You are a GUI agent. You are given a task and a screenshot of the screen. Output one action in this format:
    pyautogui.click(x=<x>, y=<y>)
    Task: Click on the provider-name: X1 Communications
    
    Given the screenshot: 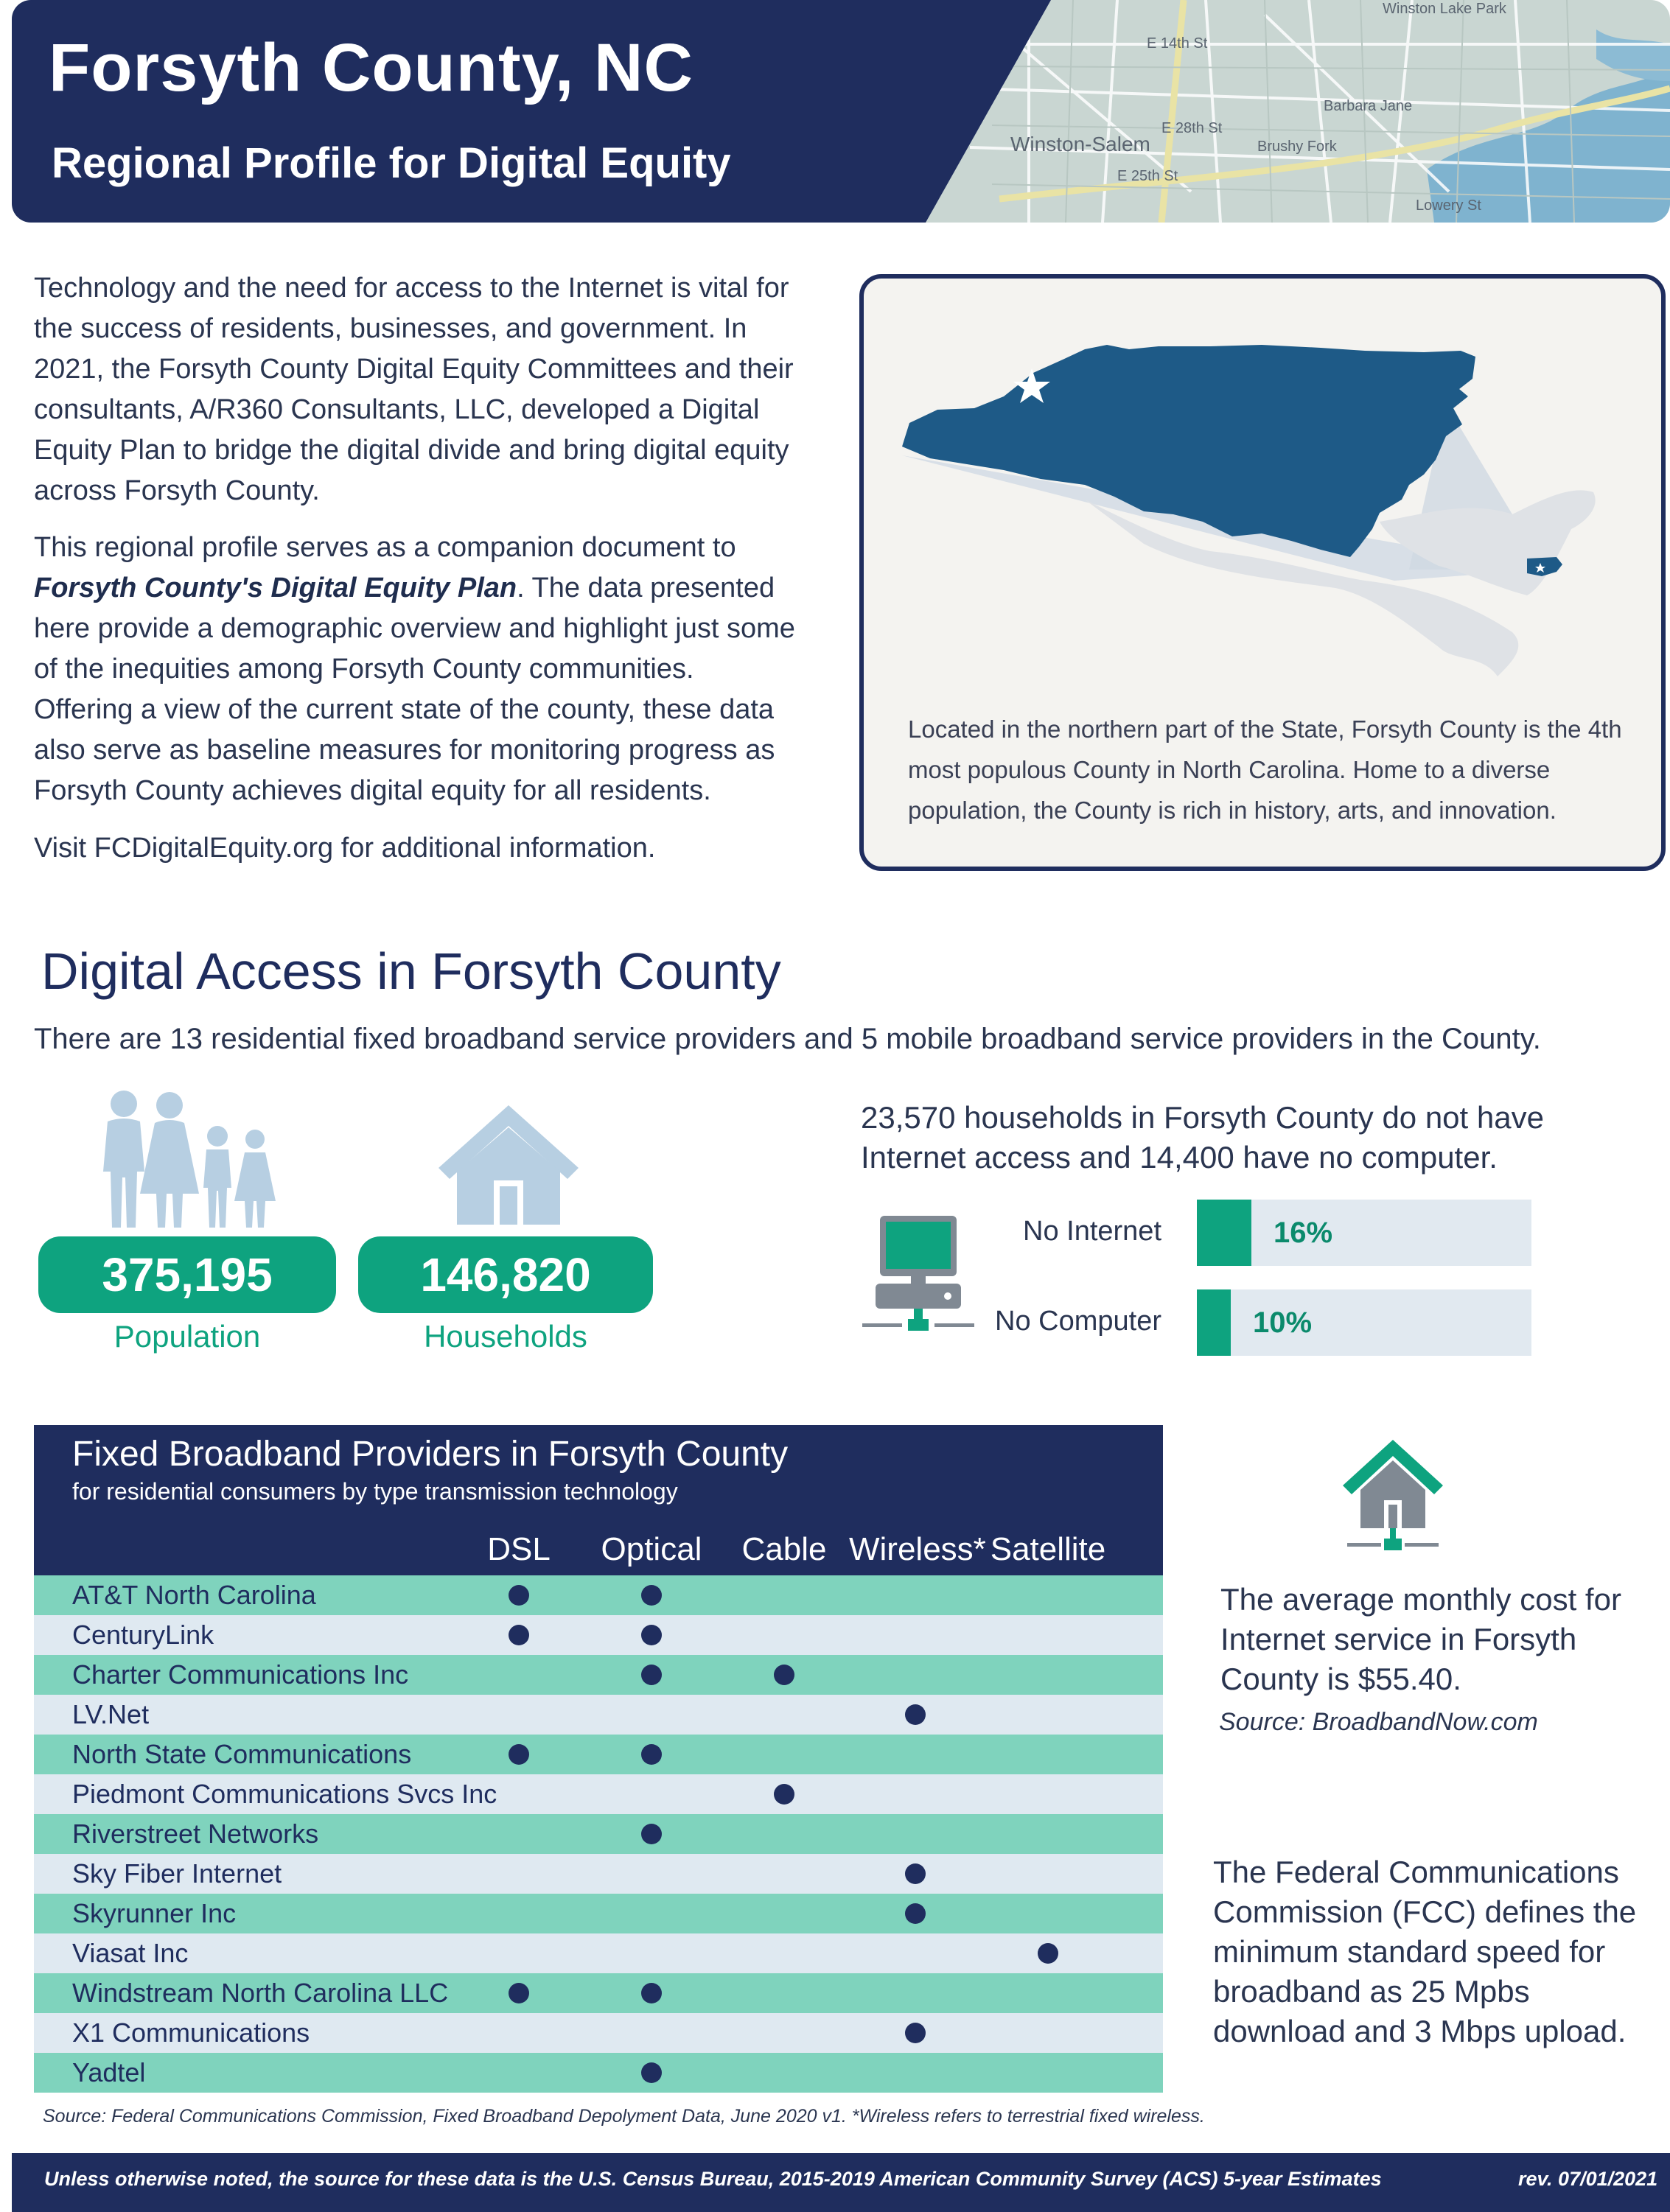 What is the action you would take?
    pyautogui.click(x=191, y=2032)
    